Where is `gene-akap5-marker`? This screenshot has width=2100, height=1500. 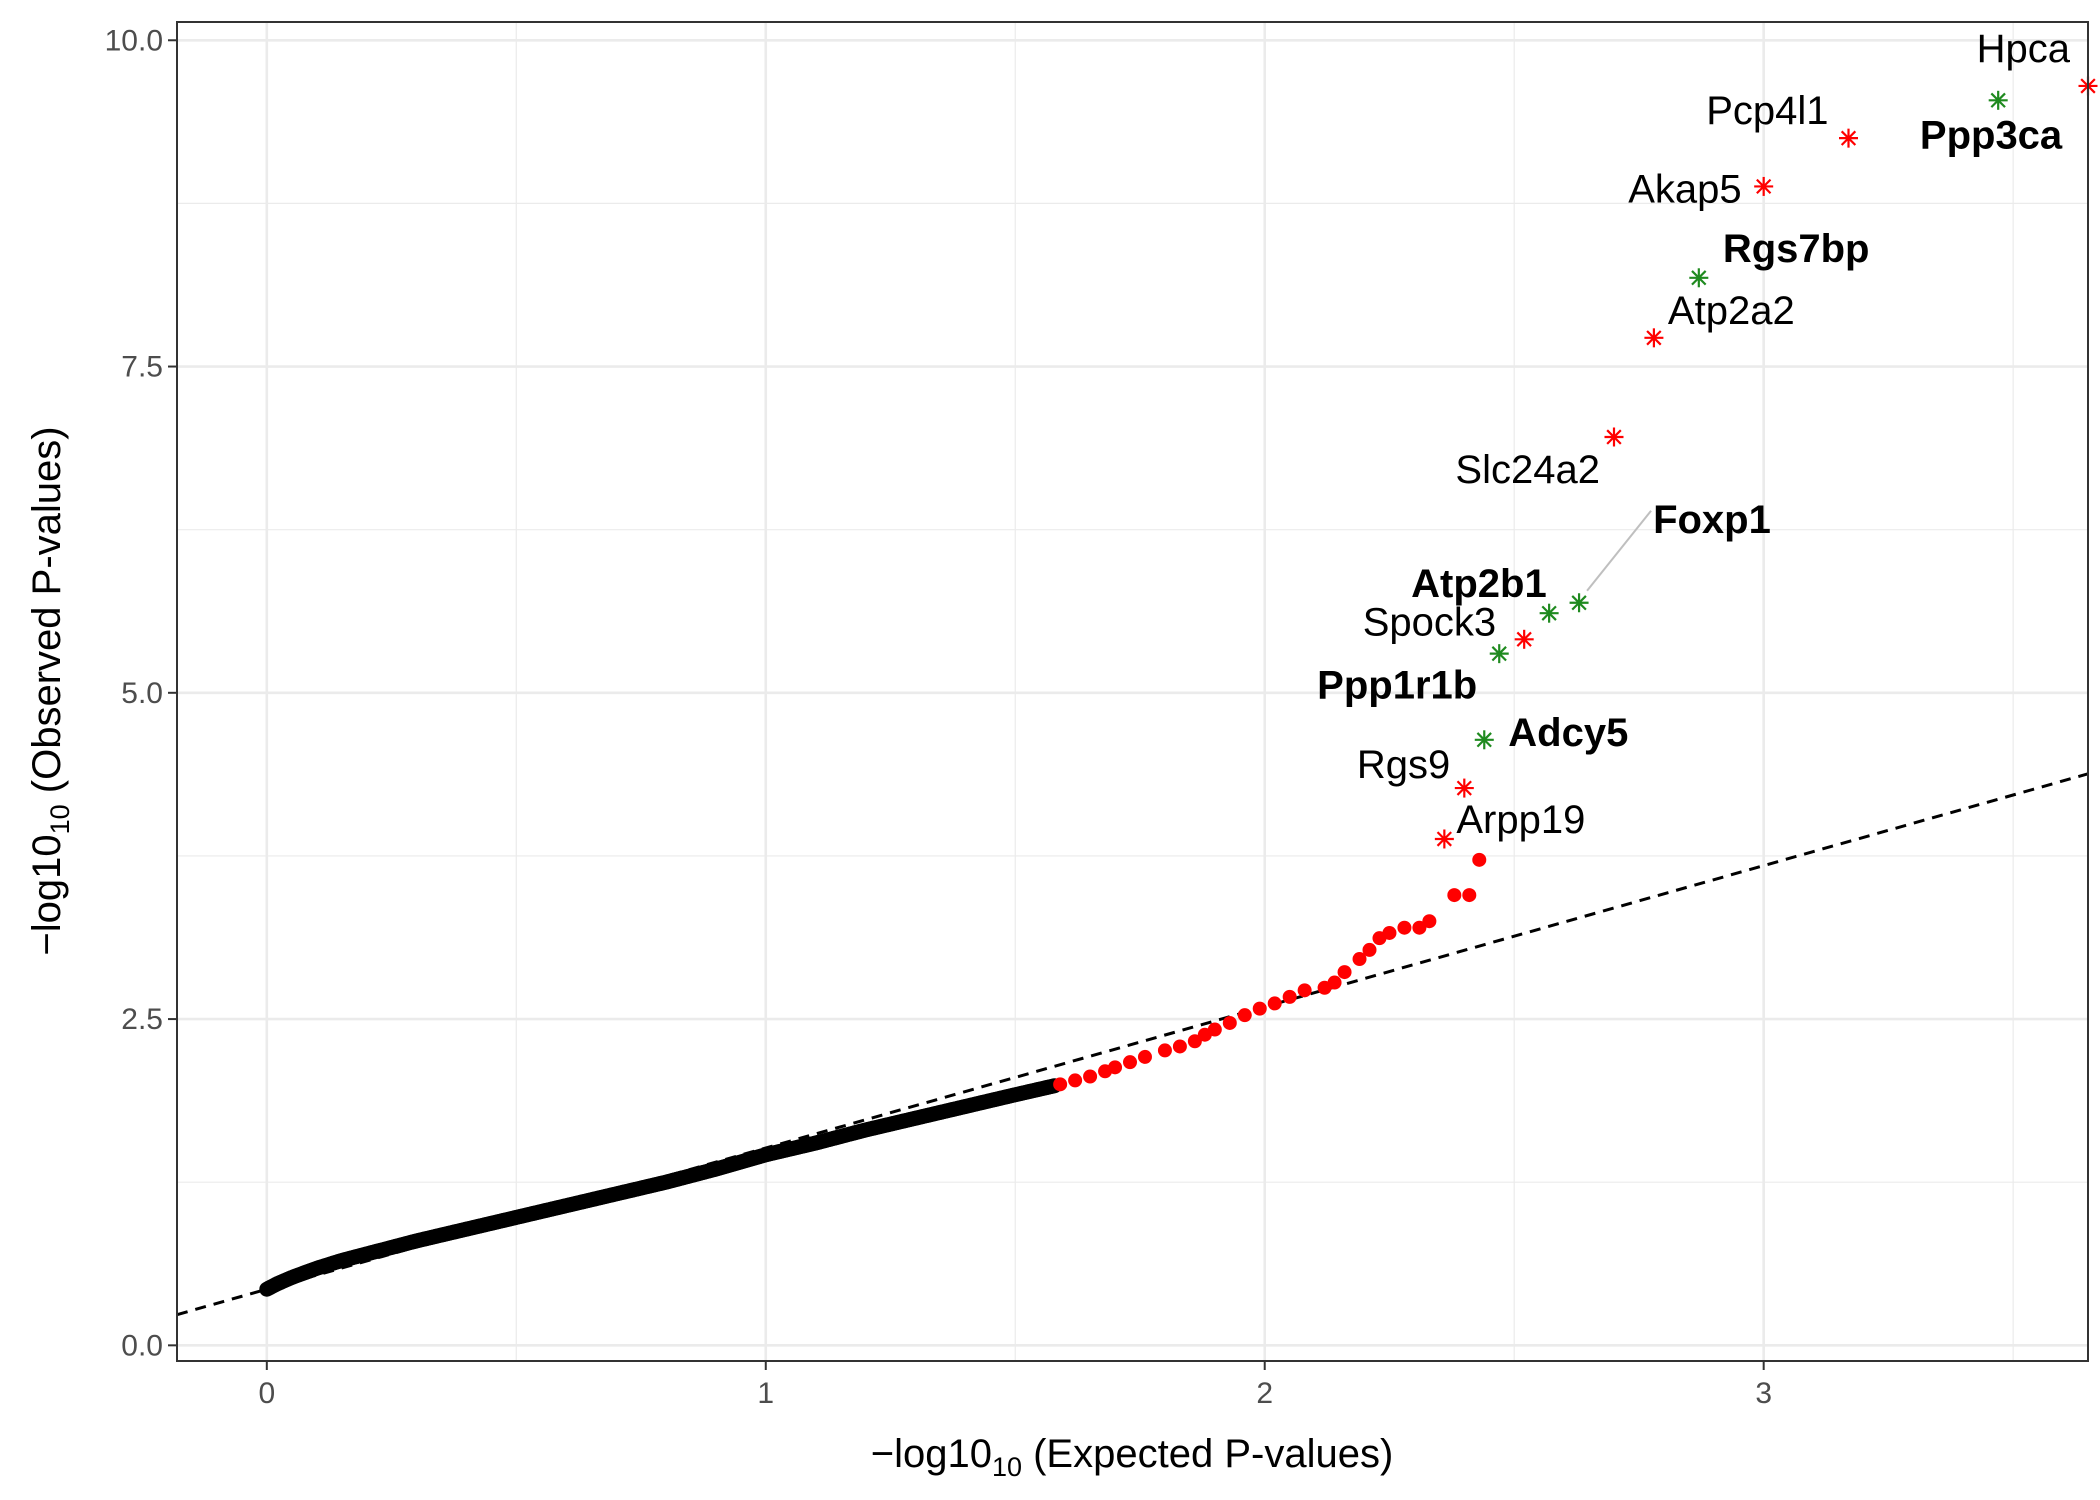
gene-akap5-marker is located at coordinates (1764, 186).